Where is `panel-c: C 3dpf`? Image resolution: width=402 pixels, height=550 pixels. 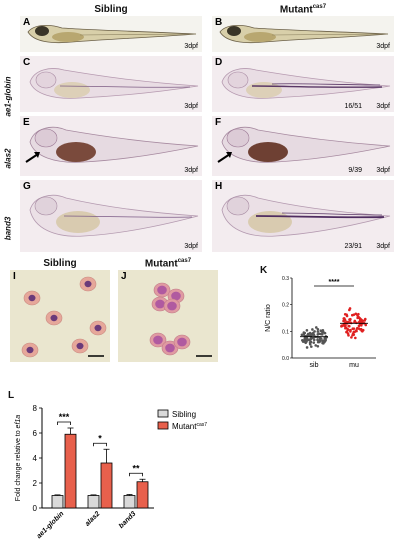 panel-c: C 3dpf is located at coordinates (111, 84).